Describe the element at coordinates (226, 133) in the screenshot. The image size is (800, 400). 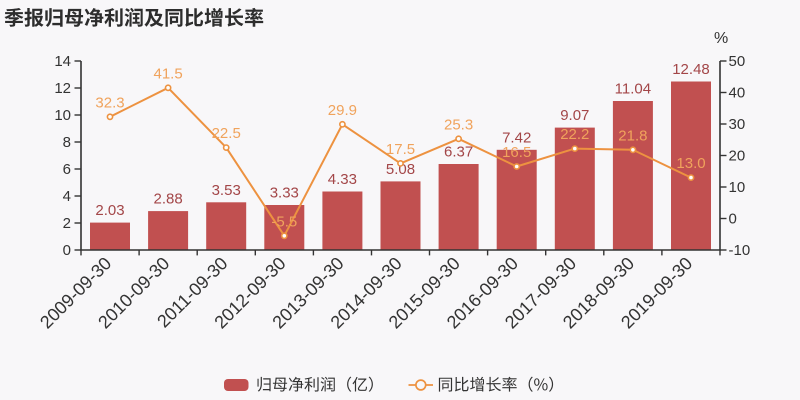
I see `svg-text: 22.5` at that location.